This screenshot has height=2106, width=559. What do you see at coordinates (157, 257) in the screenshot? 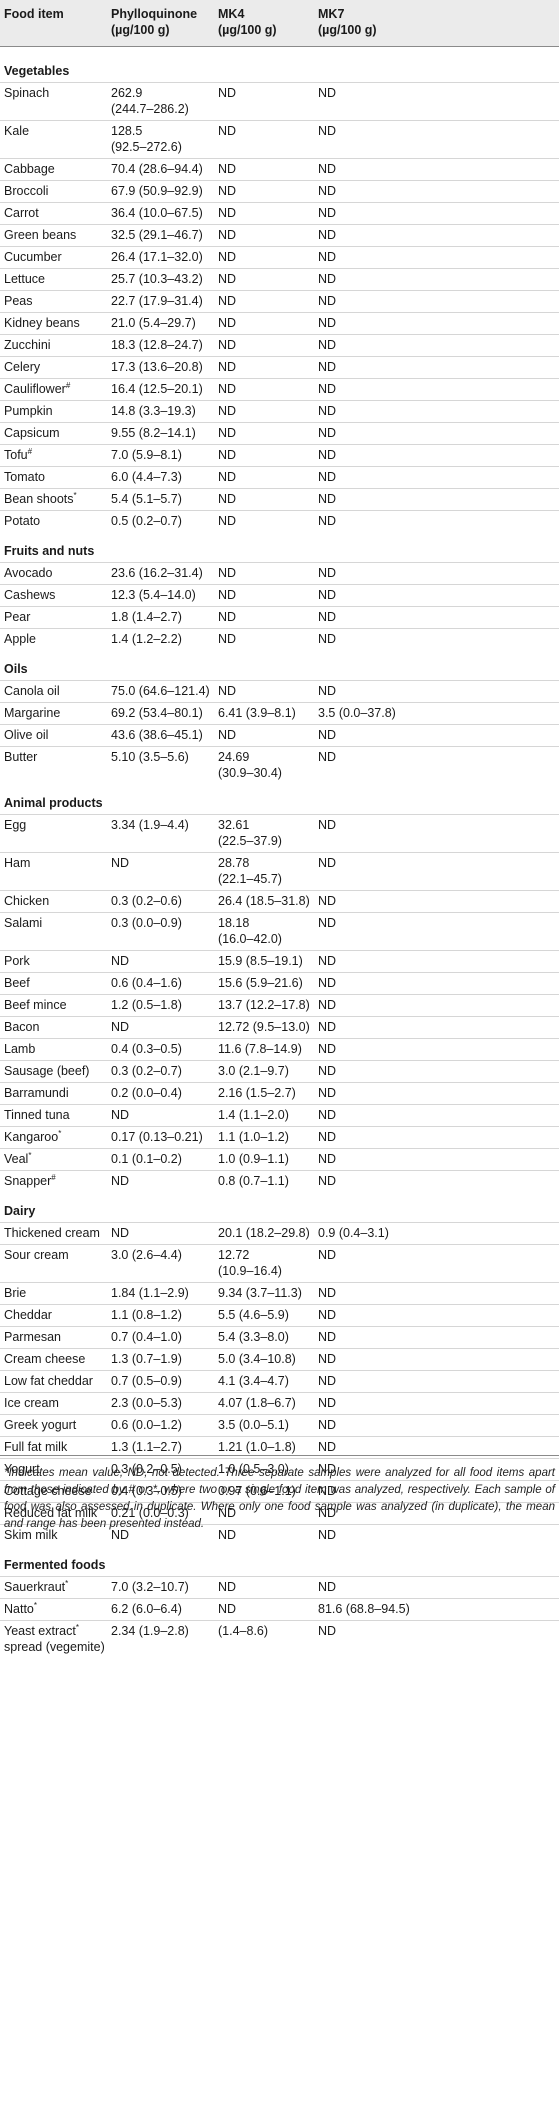
I see `phyllo-value: 26.4 (17.1–32.0)` at bounding box center [157, 257].